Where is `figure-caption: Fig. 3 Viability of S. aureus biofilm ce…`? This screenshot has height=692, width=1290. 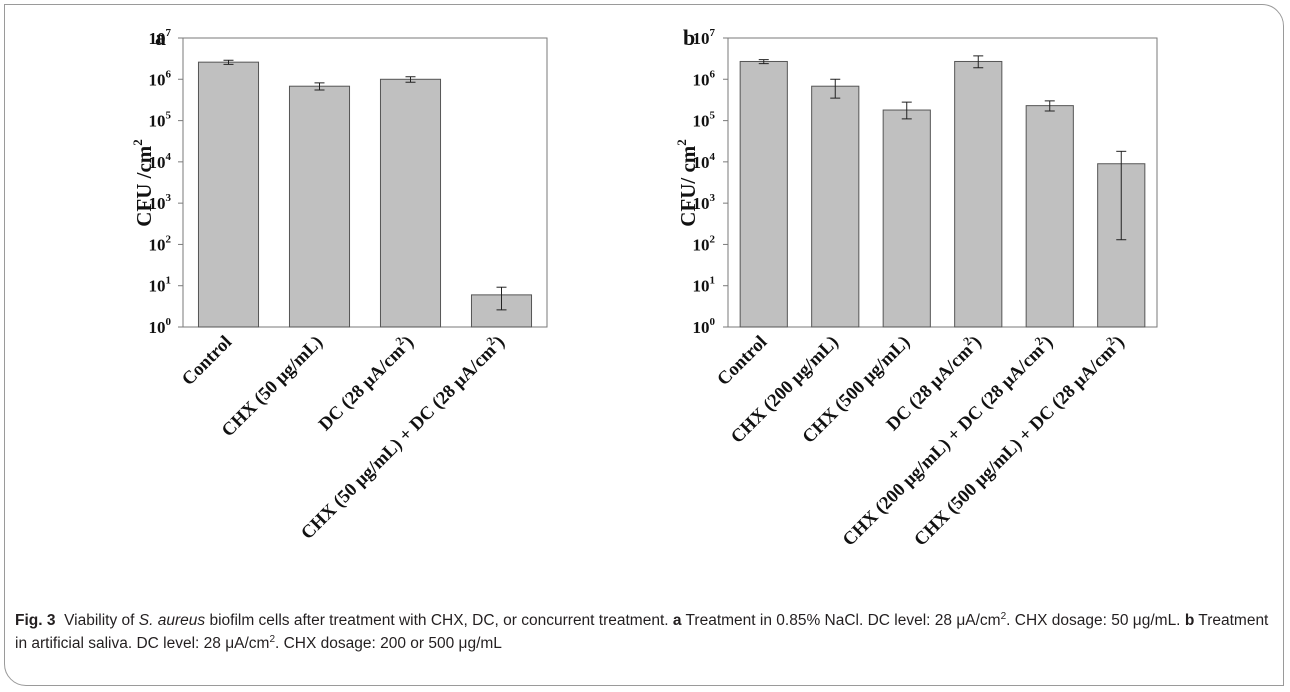 figure-caption: Fig. 3 Viability of S. aureus biofilm ce… is located at coordinates (646, 632).